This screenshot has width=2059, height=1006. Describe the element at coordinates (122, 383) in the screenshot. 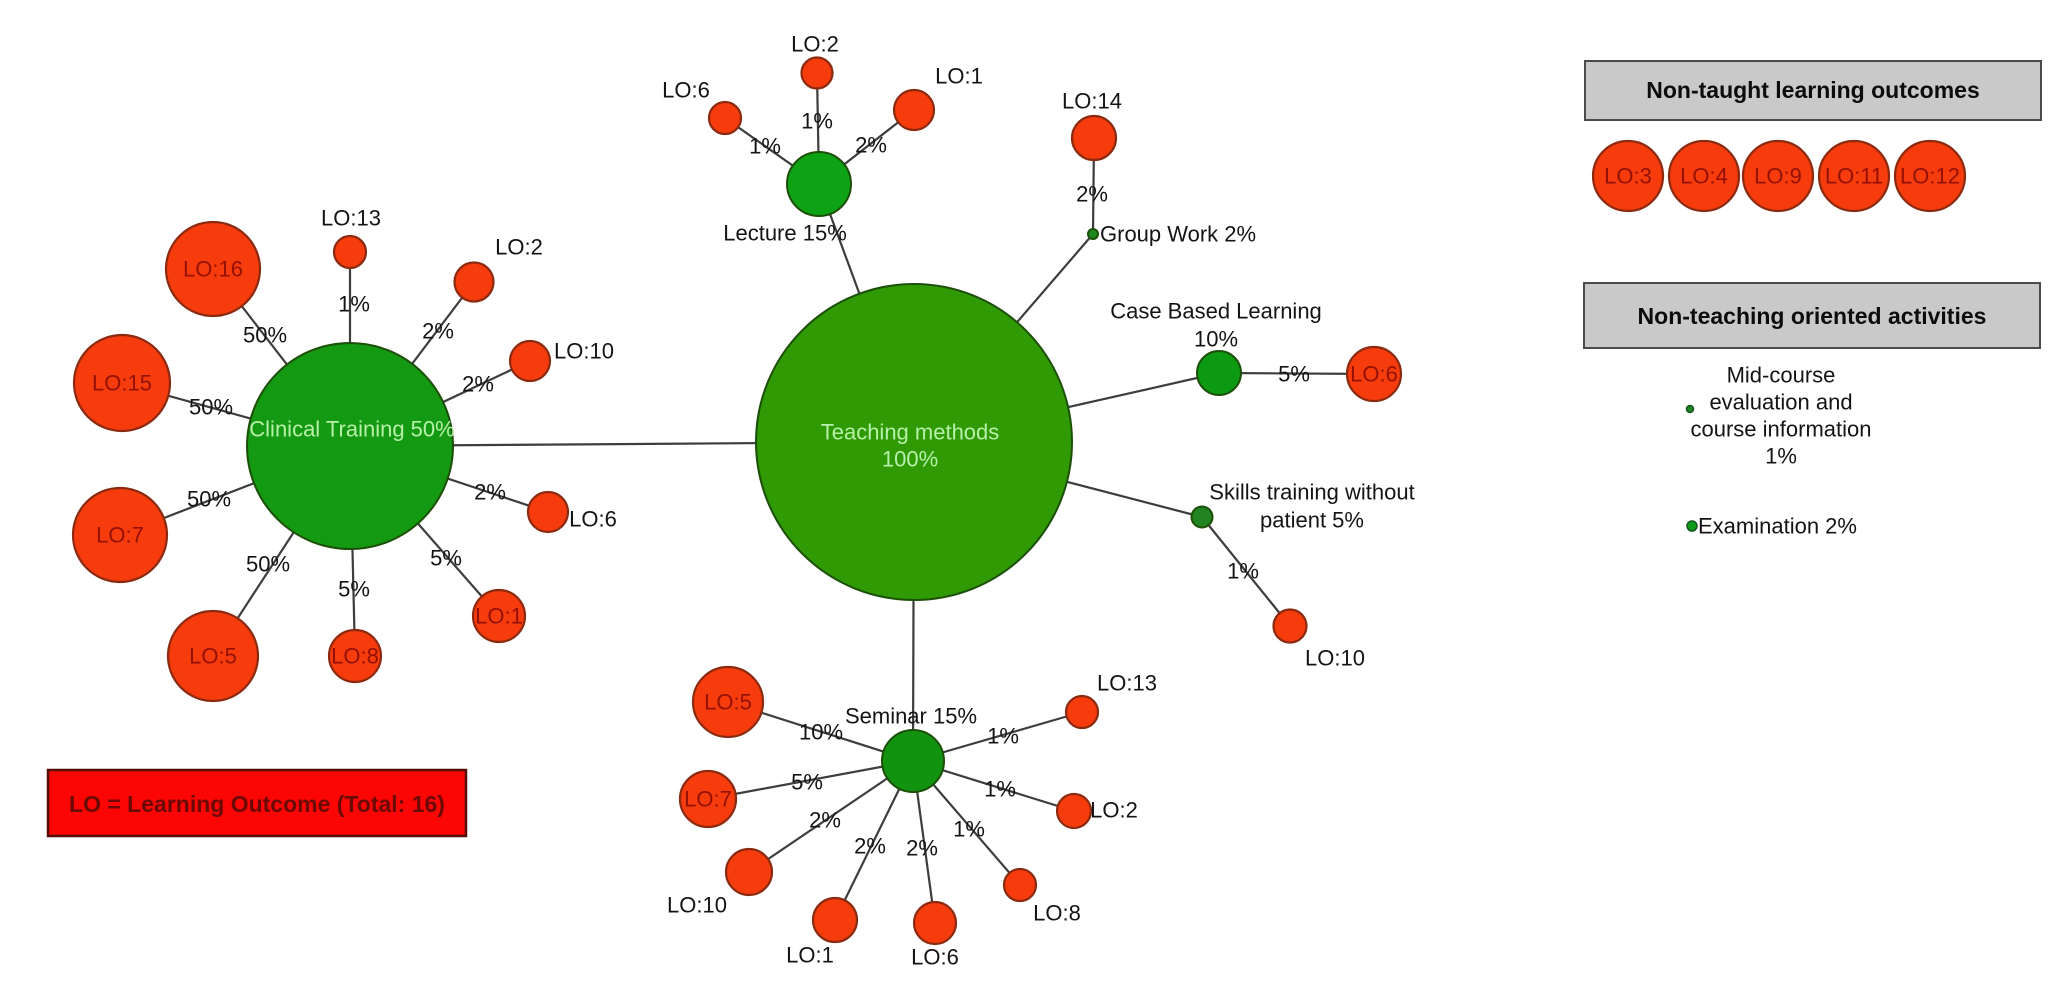

I see `svg-text: LO:15` at that location.